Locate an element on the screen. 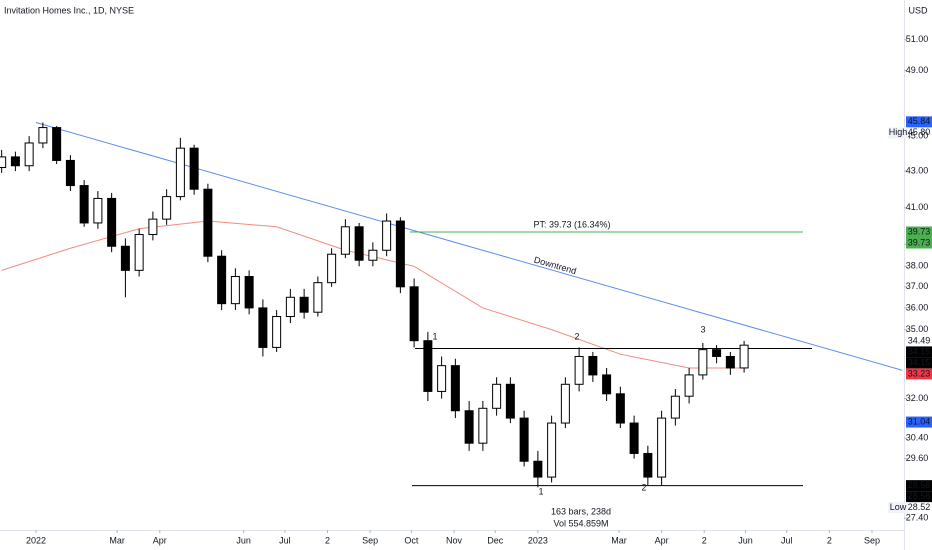 This screenshot has width=932, height=550. price-badge-label: 34.49 is located at coordinates (919, 340).